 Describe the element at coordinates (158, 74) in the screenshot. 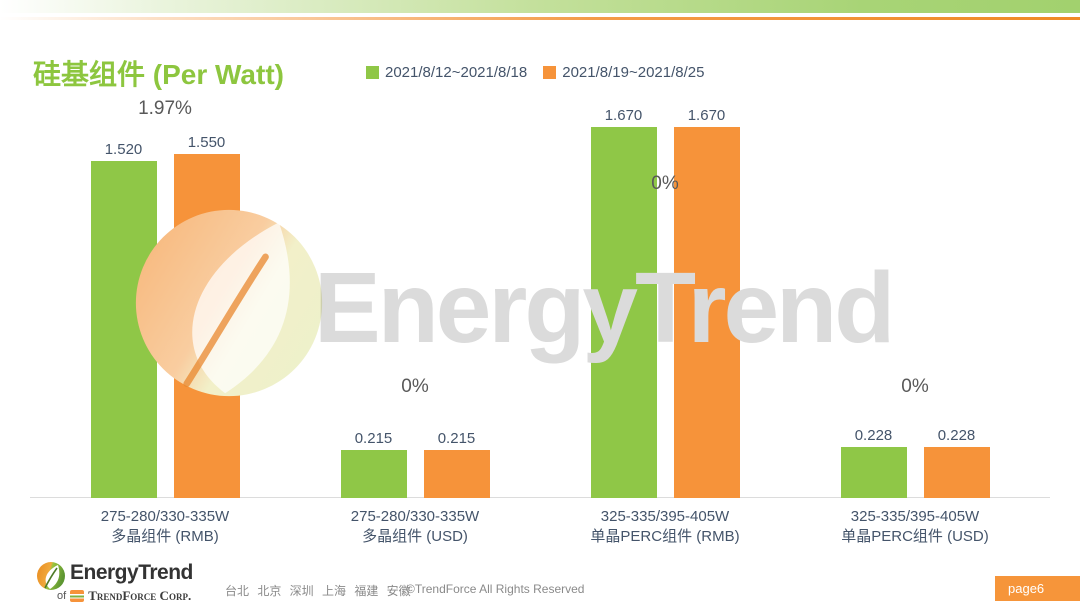

I see `page-title: 硅基组件 (Per Watt)` at that location.